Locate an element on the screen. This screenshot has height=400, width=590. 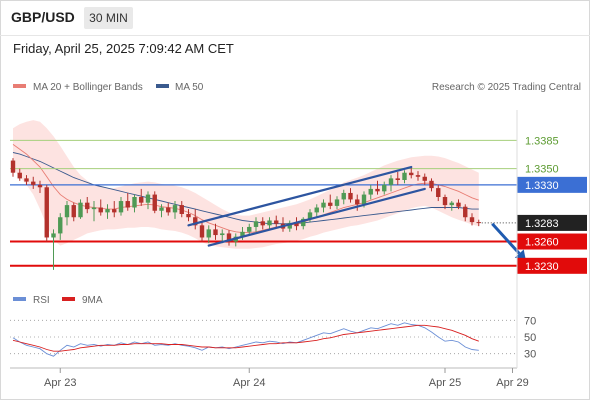
ma50-legend-swatch is located at coordinates (162, 86).